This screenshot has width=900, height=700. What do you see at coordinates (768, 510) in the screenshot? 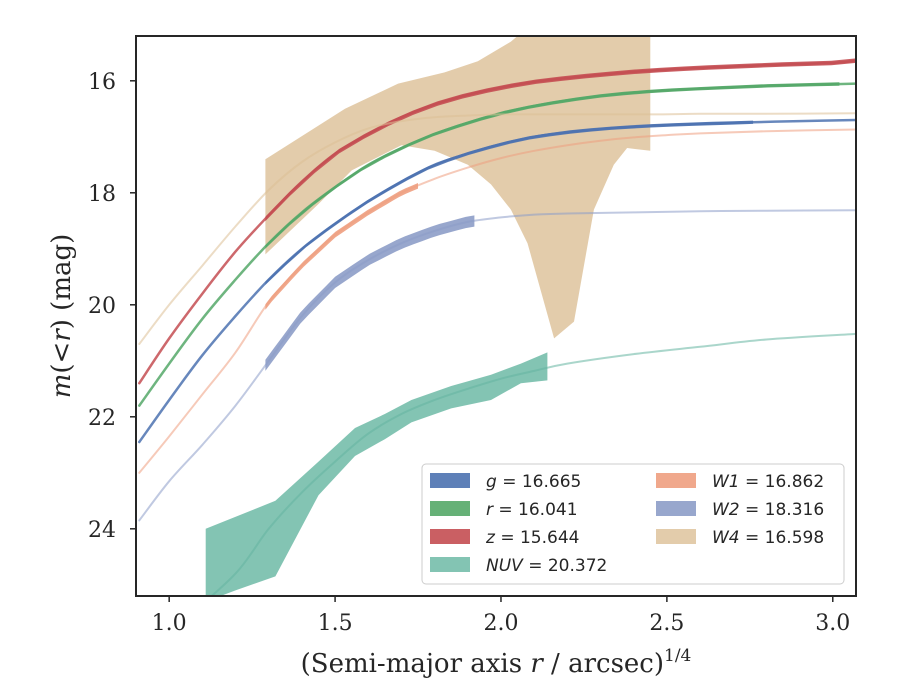
I see `legend-label-w2: W2 = 18.316` at bounding box center [768, 510].